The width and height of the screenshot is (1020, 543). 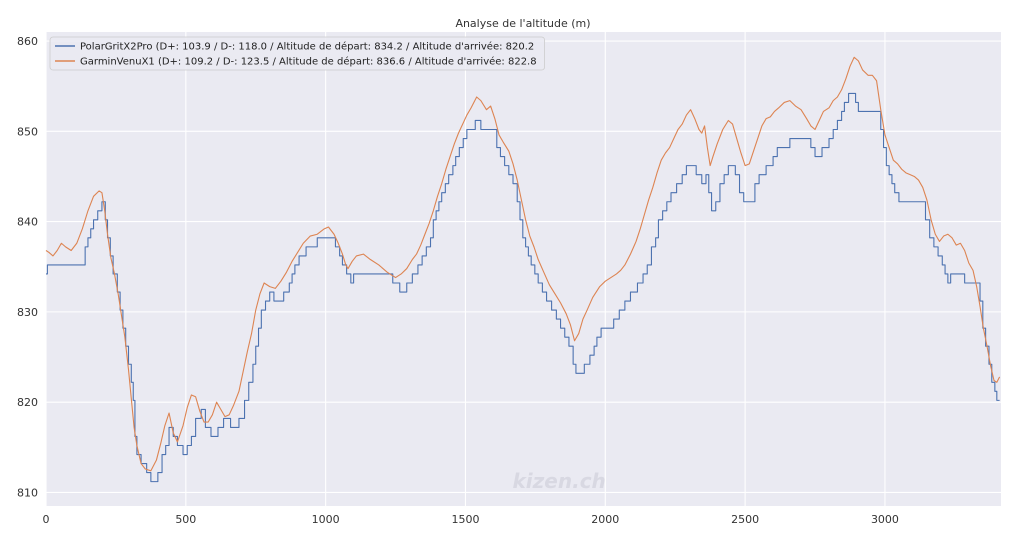 I want to click on y-tick-label: 830, so click(x=27, y=312).